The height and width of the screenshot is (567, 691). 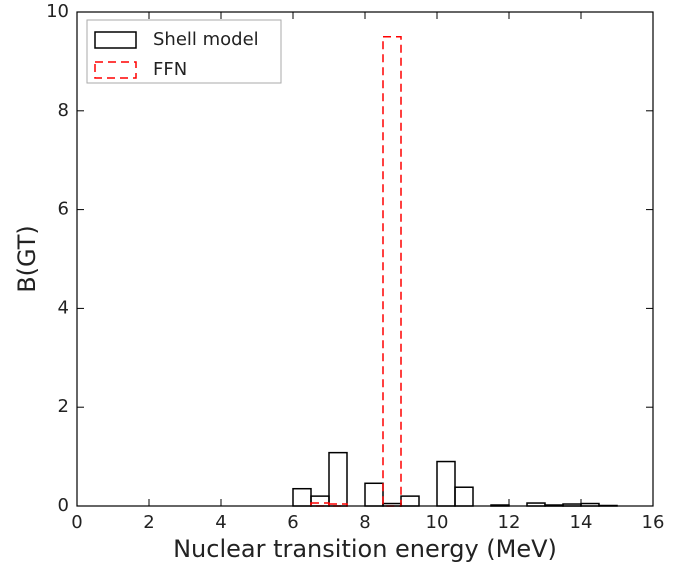 I want to click on y-tick-label: 6, so click(x=63, y=209).